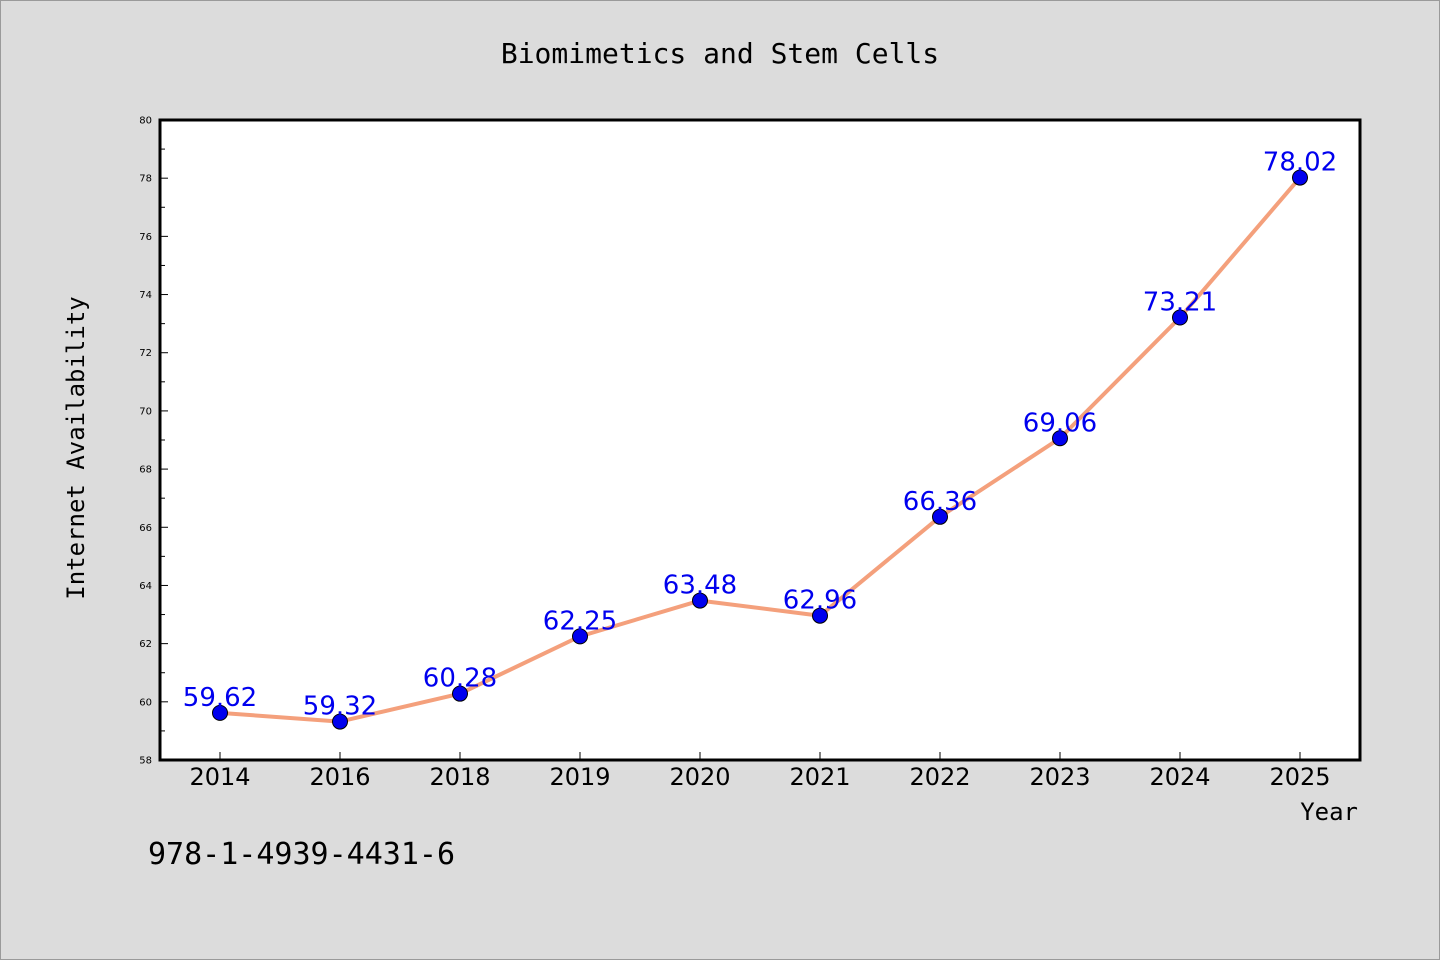 Image resolution: width=1440 pixels, height=960 pixels. I want to click on x-tick-label: 2019, so click(579, 777).